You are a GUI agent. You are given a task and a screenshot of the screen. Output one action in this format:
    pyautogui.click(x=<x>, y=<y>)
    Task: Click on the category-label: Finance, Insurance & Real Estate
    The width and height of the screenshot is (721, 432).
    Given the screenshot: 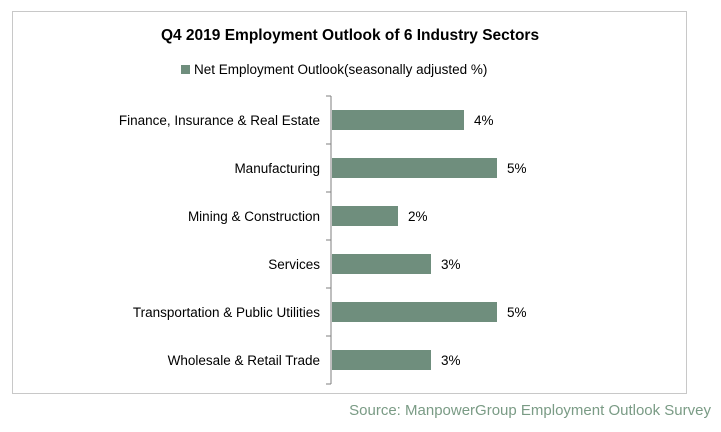 What is the action you would take?
    pyautogui.click(x=219, y=120)
    